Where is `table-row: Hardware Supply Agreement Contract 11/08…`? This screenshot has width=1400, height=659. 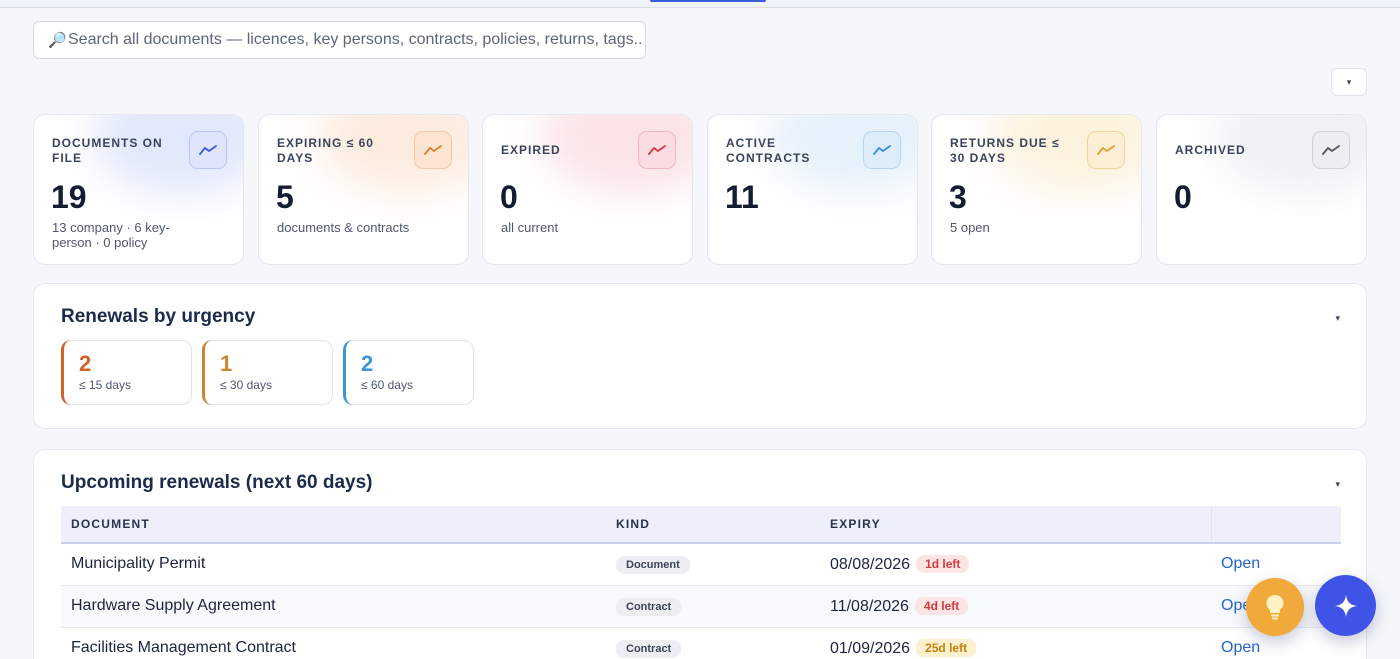 table-row: Hardware Supply Agreement Contract 11/08… is located at coordinates (701, 606).